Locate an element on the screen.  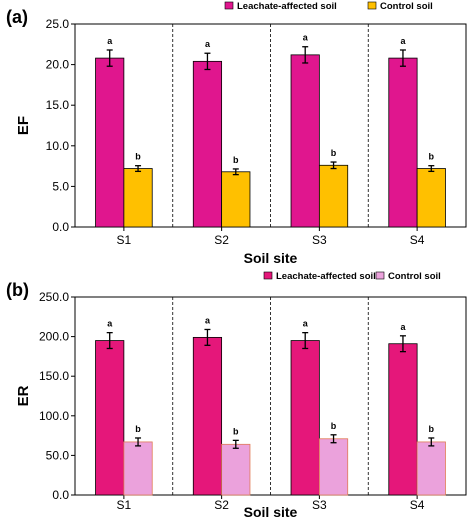
y-tick-label: 10.0 is located at coordinates (58, 146).